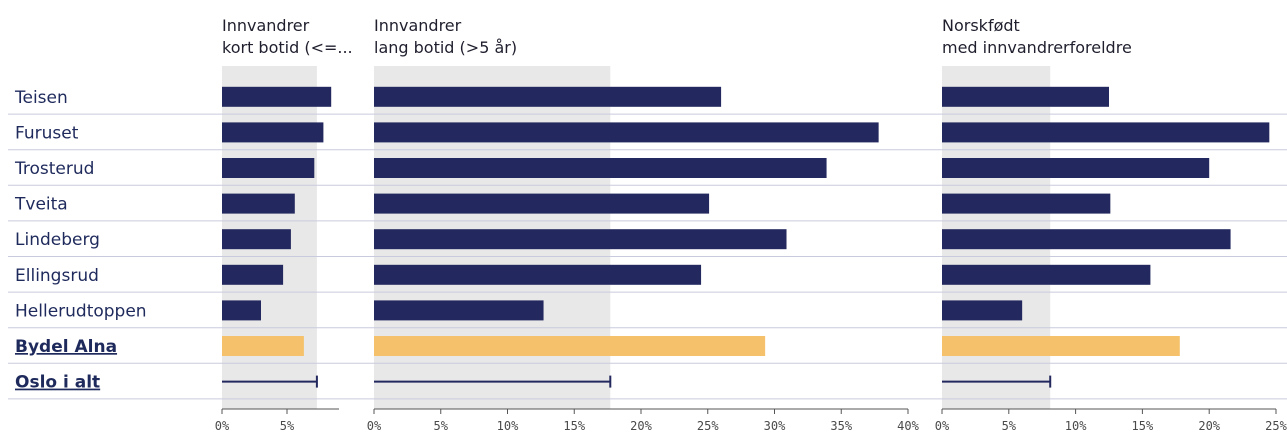  Describe the element at coordinates (981, 25) in the screenshot. I see `panel-3-header-line-1: Norskfødt` at that location.